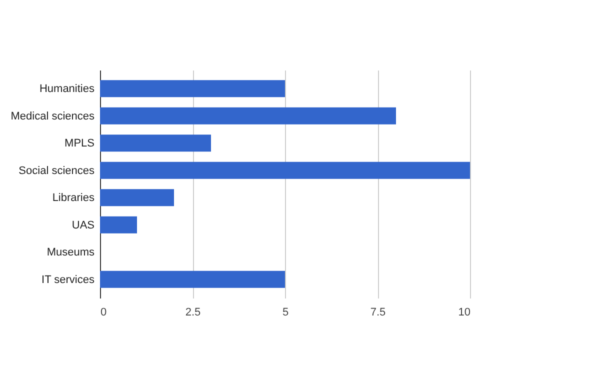 The image size is (600, 370). I want to click on x-tick-label: 7.5, so click(378, 312).